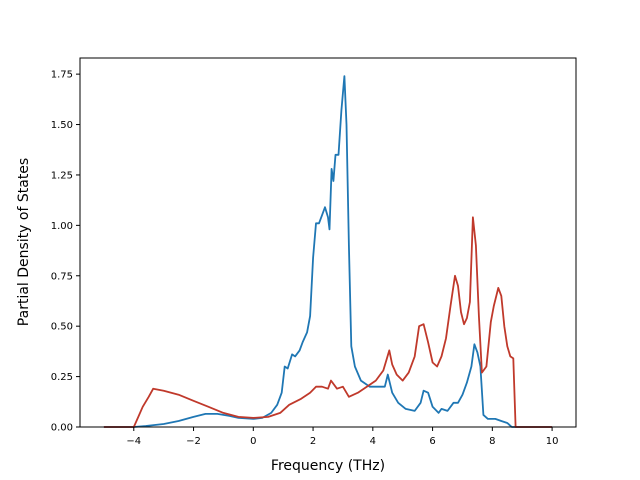 The height and width of the screenshot is (480, 640). What do you see at coordinates (253, 441) in the screenshot?
I see `x-tick-label: 0` at bounding box center [253, 441].